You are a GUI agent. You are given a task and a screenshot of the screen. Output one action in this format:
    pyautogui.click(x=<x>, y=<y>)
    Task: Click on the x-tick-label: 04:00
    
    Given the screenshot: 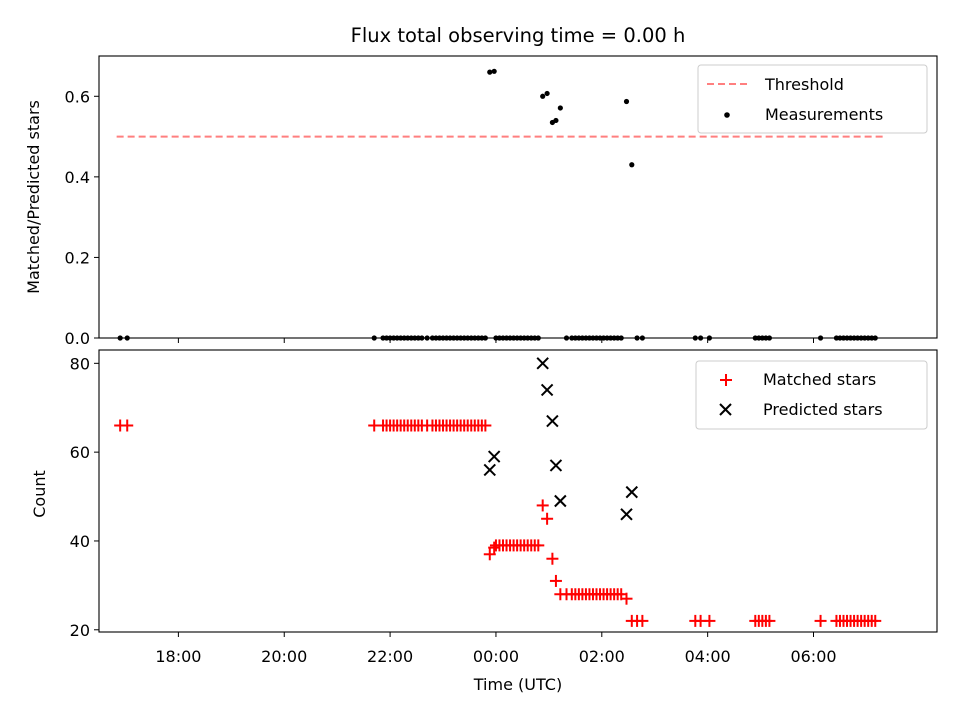 What is the action you would take?
    pyautogui.click(x=708, y=656)
    